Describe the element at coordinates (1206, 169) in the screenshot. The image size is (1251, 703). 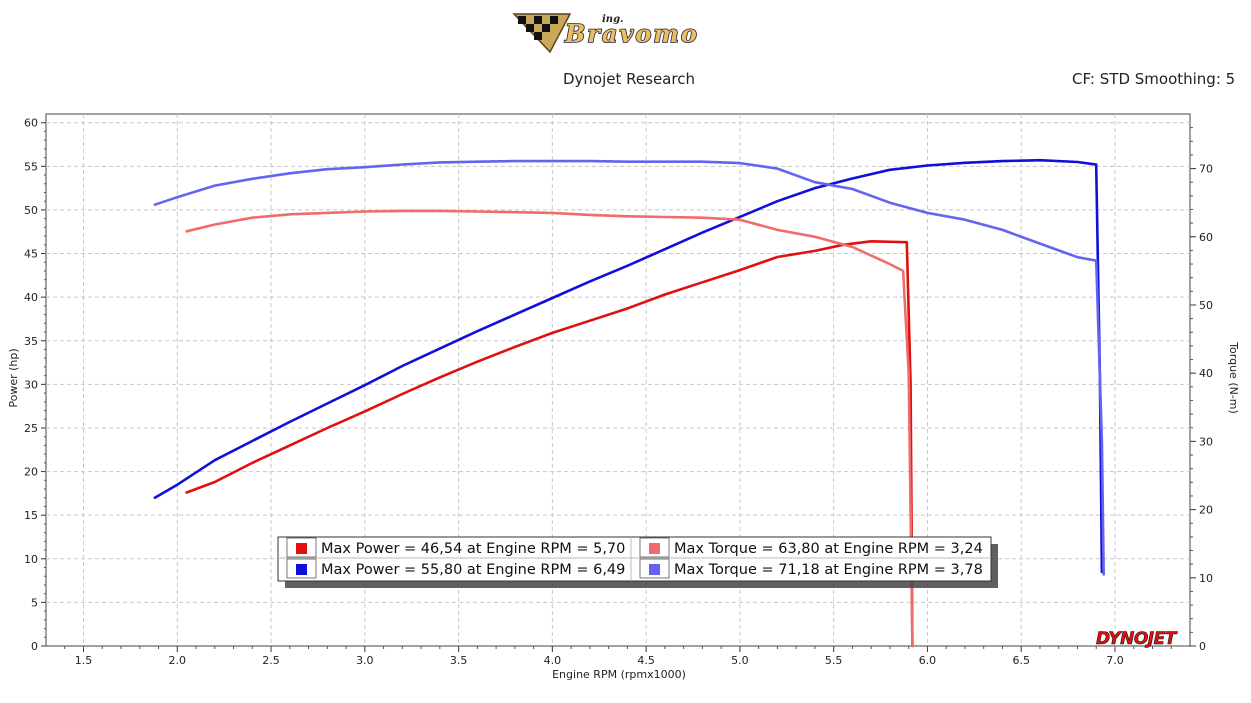
I see `y2-tick-label: 70` at that location.